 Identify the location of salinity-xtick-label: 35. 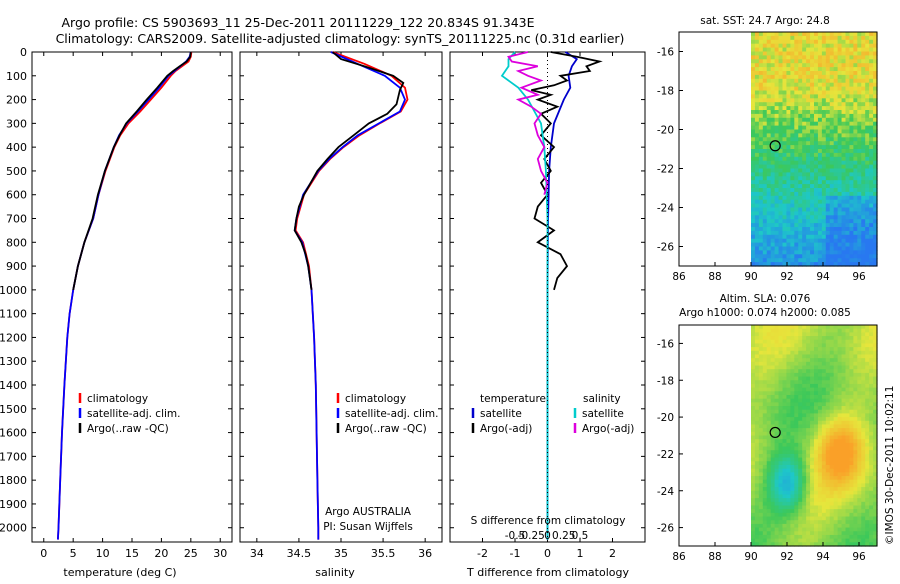
(341, 553).